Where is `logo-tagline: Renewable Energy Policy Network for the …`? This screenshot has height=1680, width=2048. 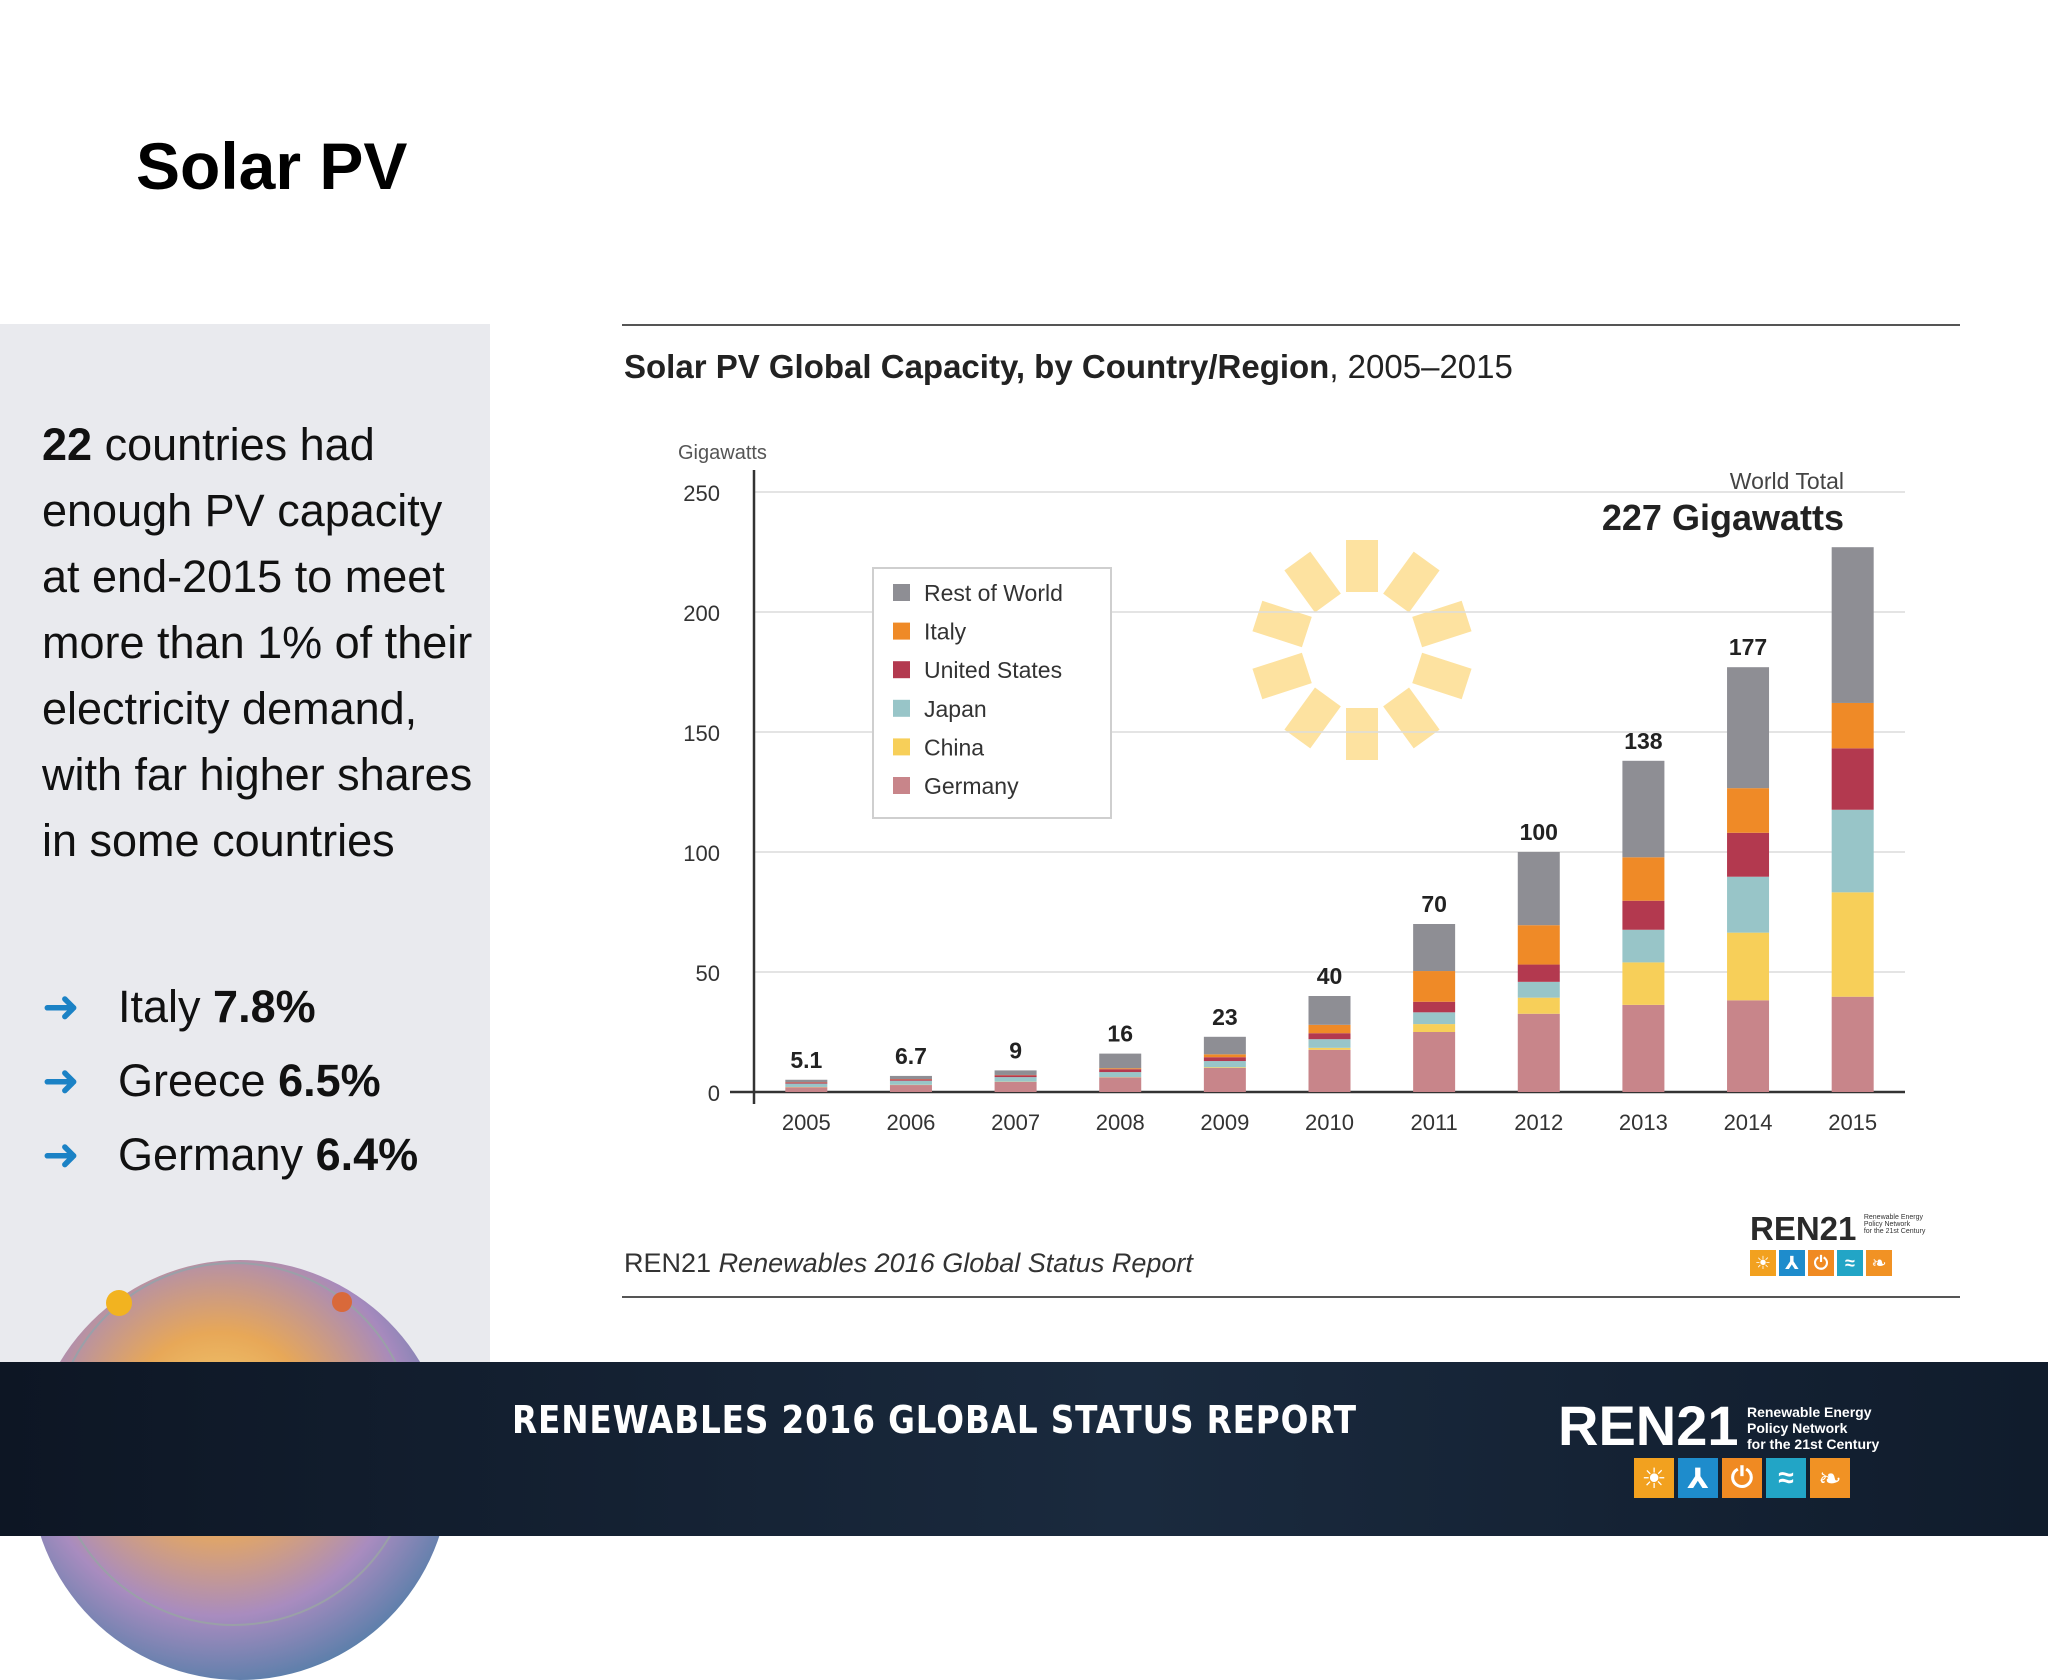
logo-tagline: Renewable Energy Policy Network for the … is located at coordinates (1813, 1428).